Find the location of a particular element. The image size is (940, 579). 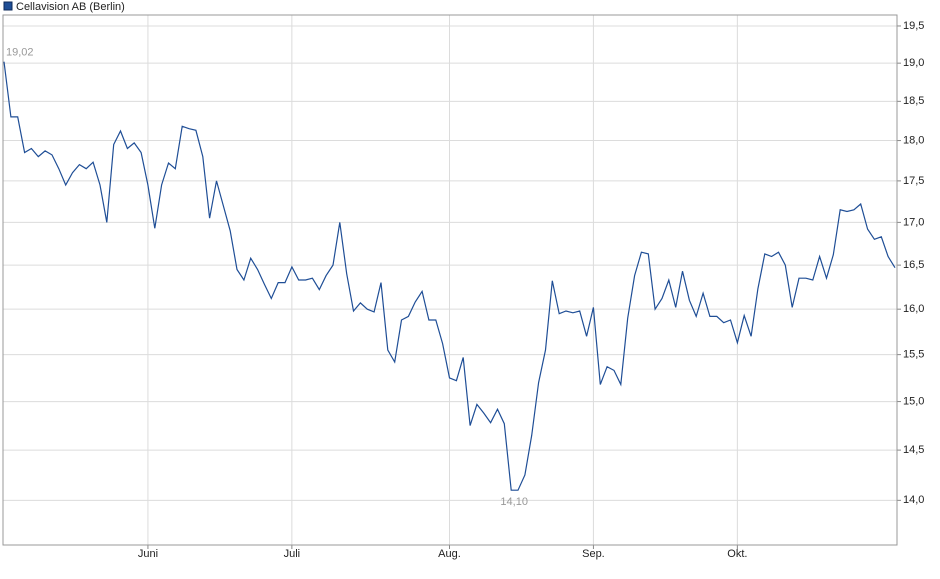

y-tick-label: 18,0 is located at coordinates (913, 140).